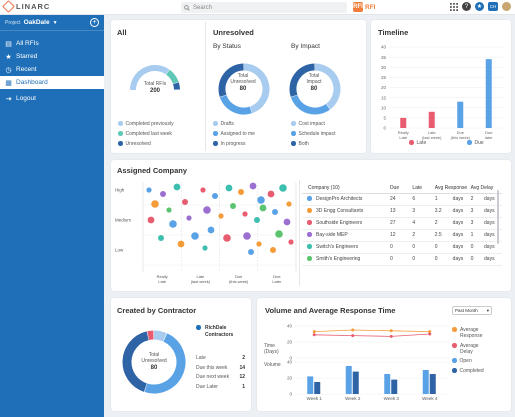  I want to click on table-row: Smith's Engineering 0 0 0 days 0 days, so click(402, 259).